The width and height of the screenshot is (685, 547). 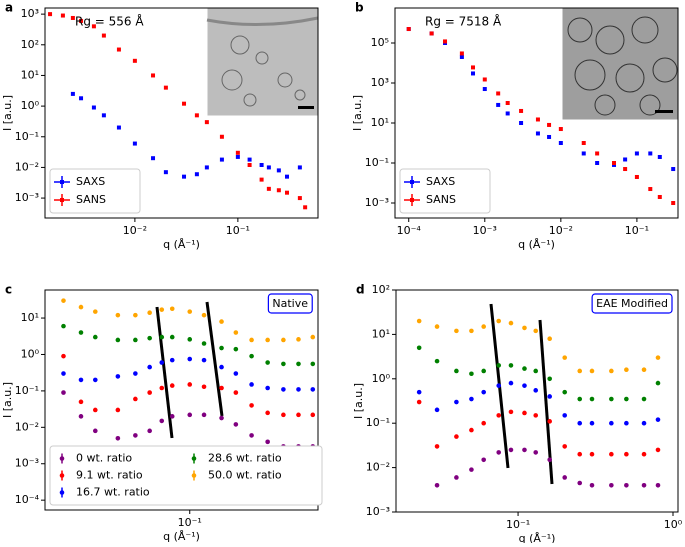 I want to click on y-tick-label: 10⁻³, so click(x=377, y=202).